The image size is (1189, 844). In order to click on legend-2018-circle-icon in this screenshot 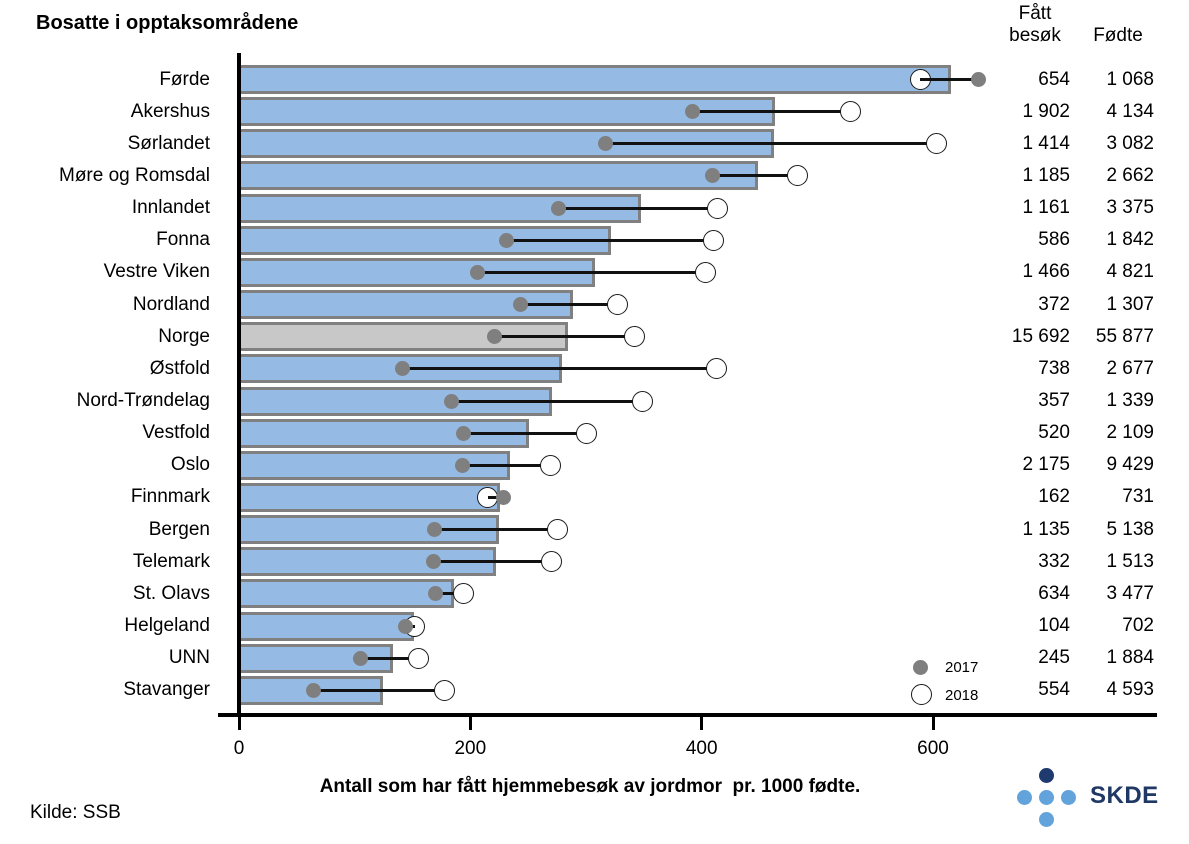, I will do `click(921, 694)`.